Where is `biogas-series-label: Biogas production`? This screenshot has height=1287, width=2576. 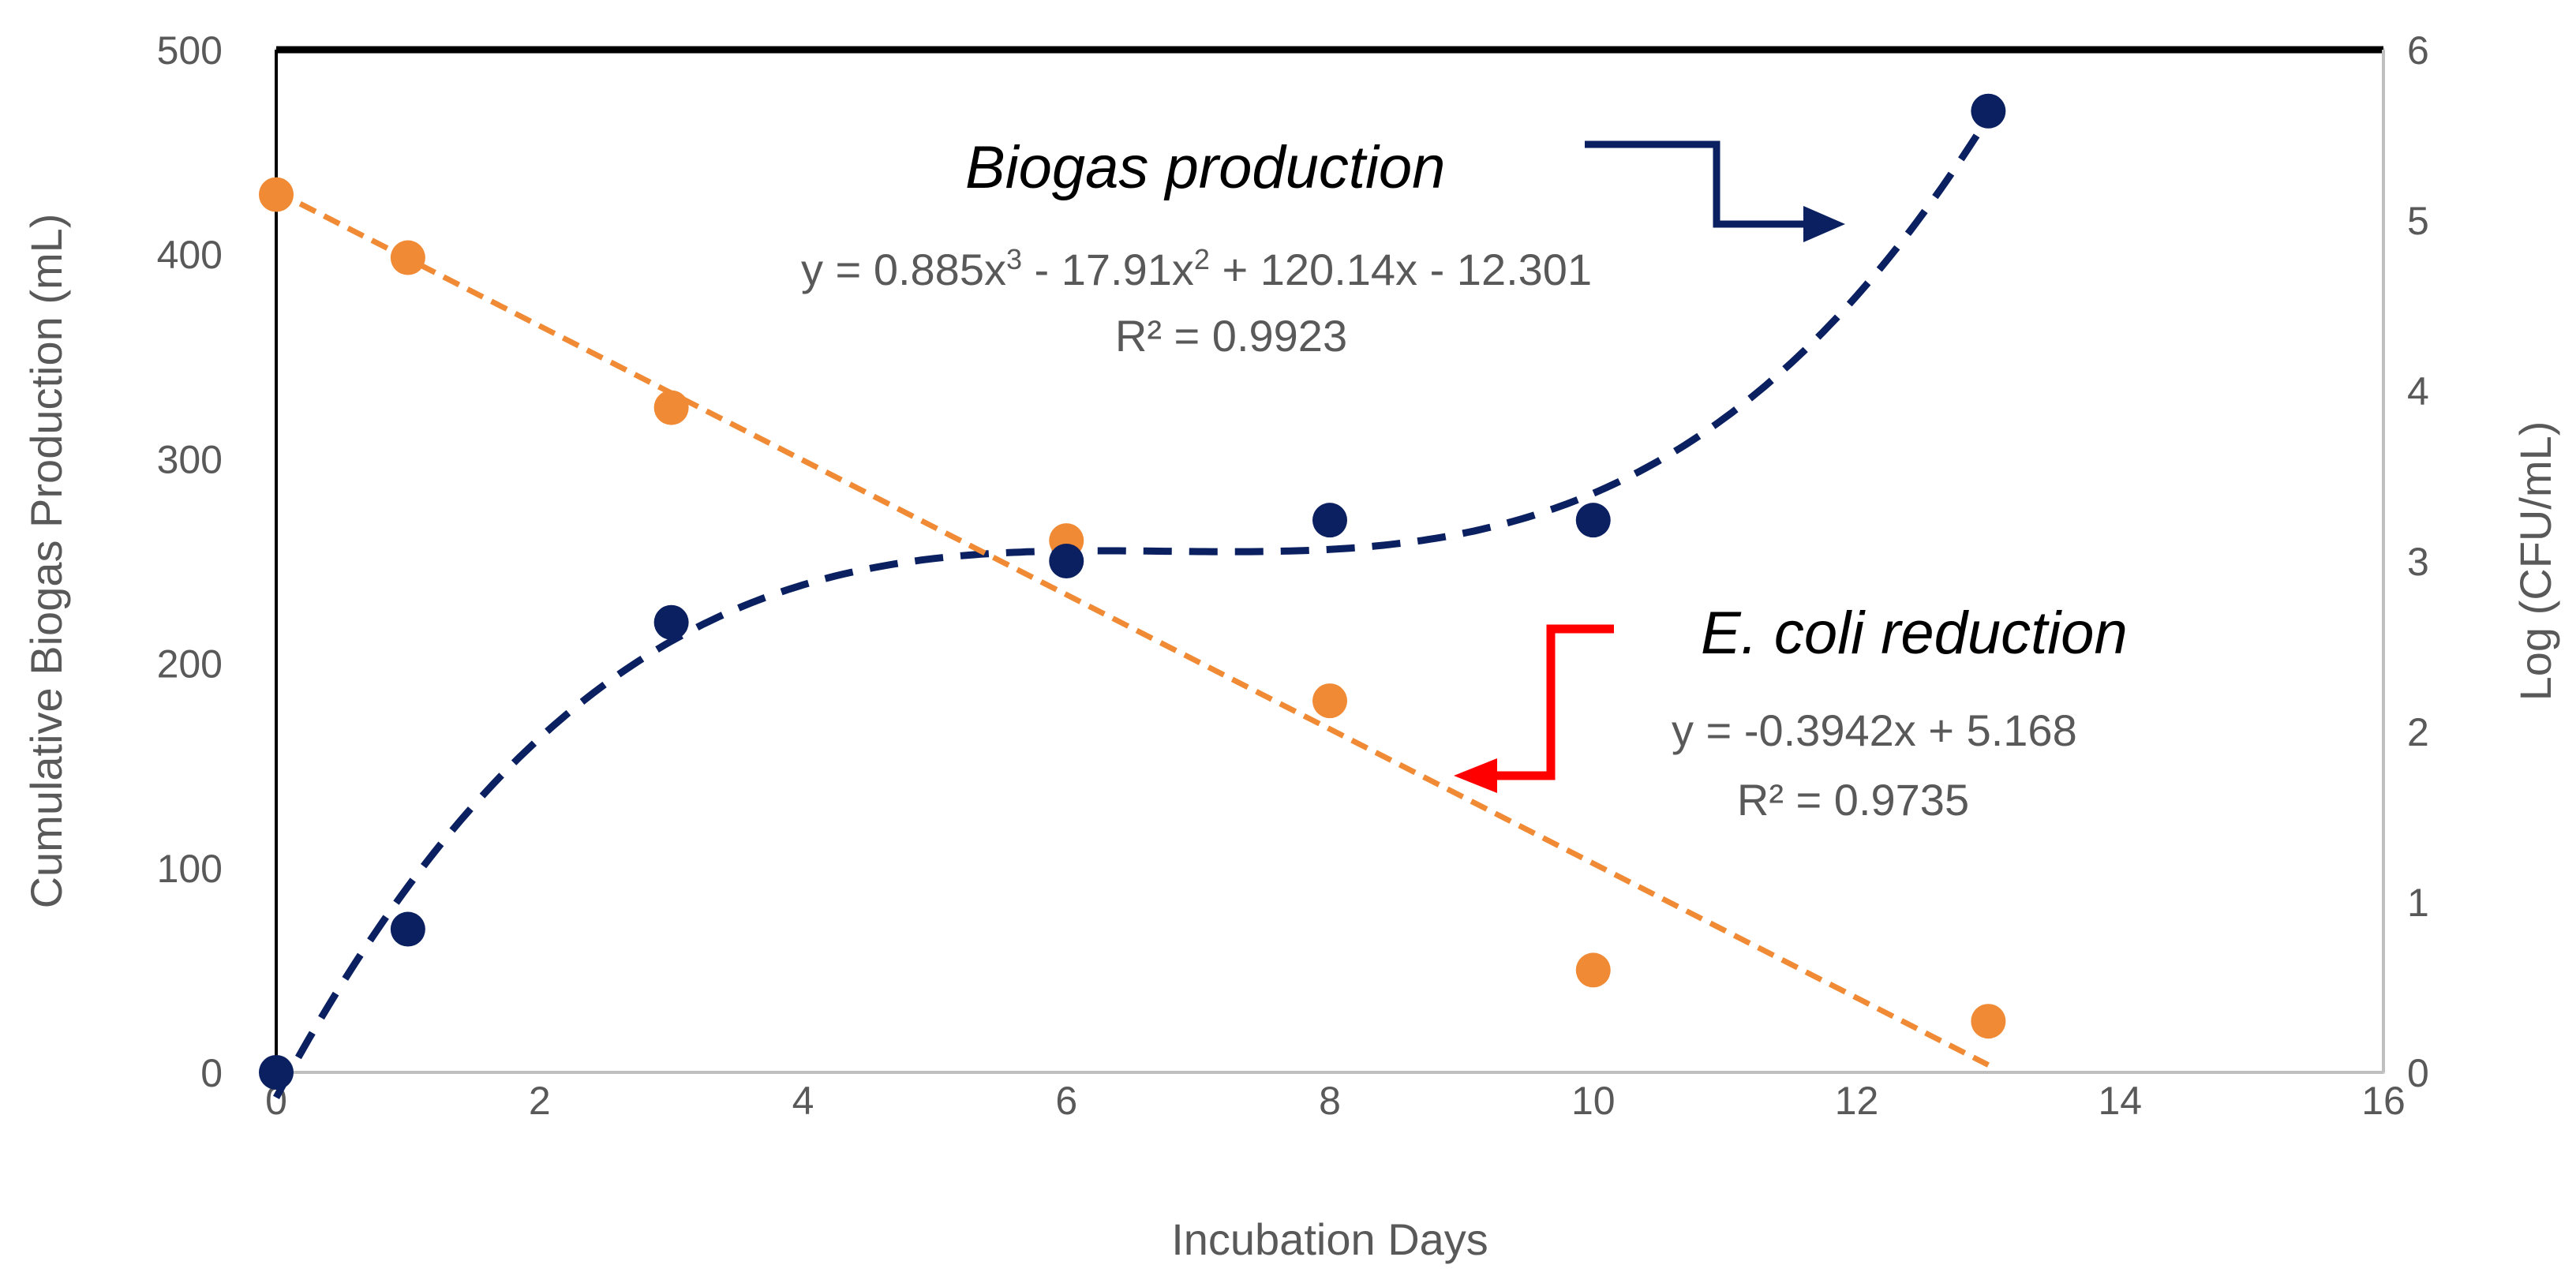 biogas-series-label: Biogas production is located at coordinates (1205, 167).